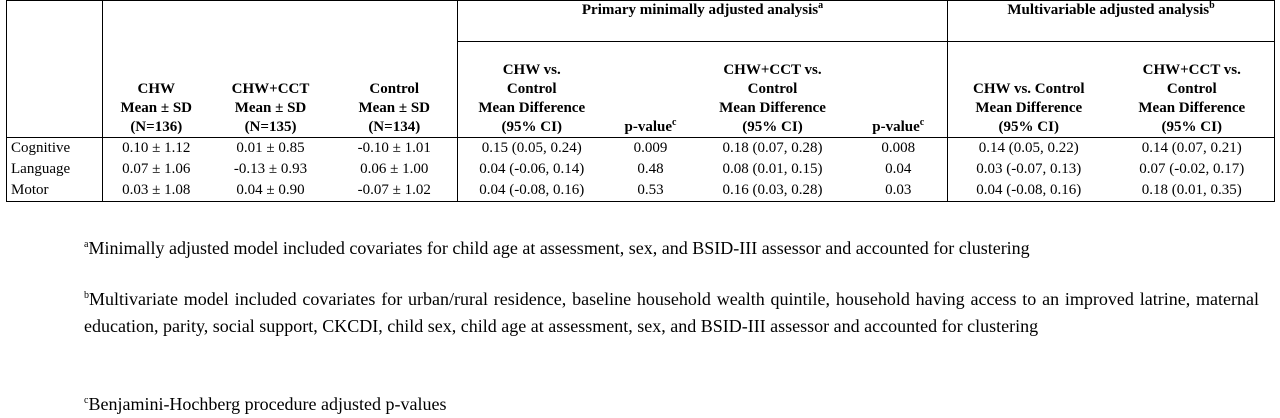  What do you see at coordinates (1192, 191) in the screenshot?
I see `table-cell: 0.18 (0.01, 0.35)` at bounding box center [1192, 191].